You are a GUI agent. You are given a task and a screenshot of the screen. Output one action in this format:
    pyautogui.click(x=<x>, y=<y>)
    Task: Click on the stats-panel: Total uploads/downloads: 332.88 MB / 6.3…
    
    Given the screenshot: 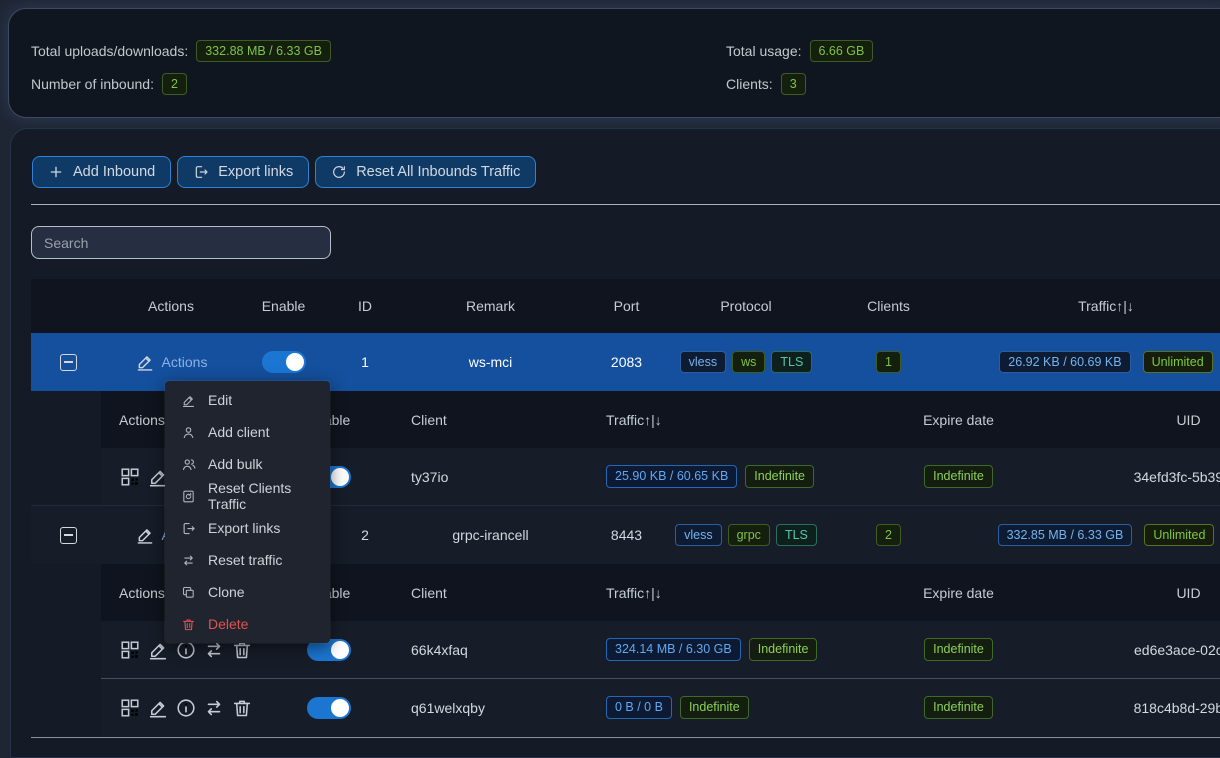 What is the action you would take?
    pyautogui.click(x=614, y=63)
    